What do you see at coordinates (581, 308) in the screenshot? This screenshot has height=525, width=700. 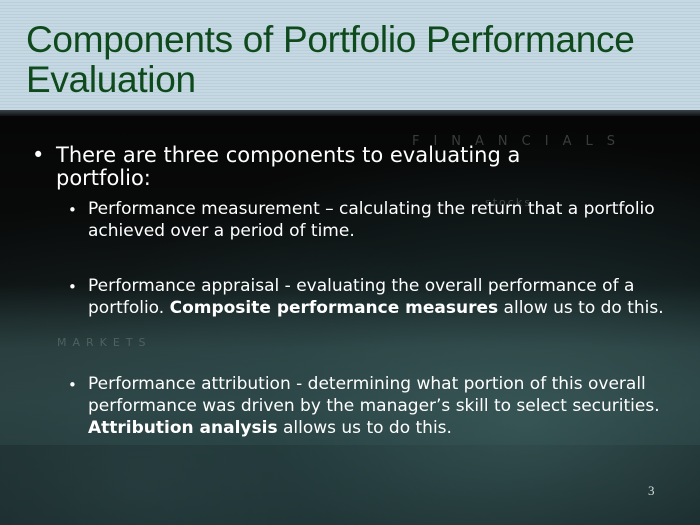 I see `sub-bullet-text: allow us to do this.` at bounding box center [581, 308].